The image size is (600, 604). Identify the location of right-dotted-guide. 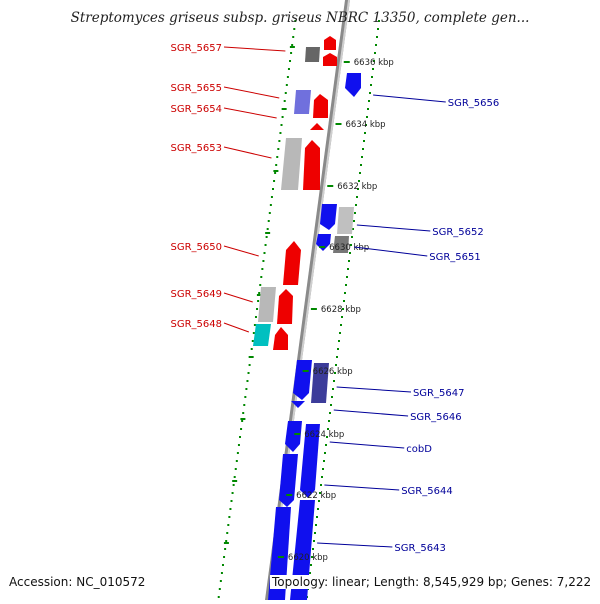
(343, 309).